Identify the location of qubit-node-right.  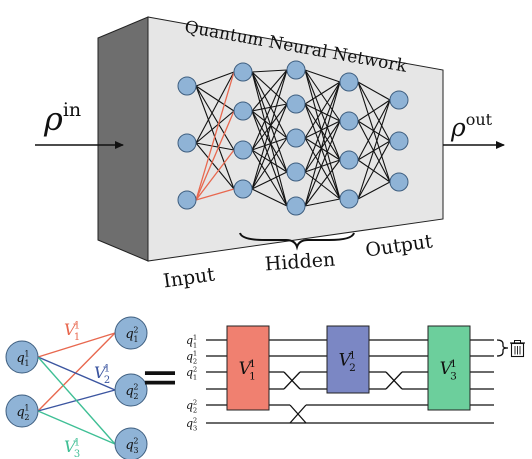
(131, 443).